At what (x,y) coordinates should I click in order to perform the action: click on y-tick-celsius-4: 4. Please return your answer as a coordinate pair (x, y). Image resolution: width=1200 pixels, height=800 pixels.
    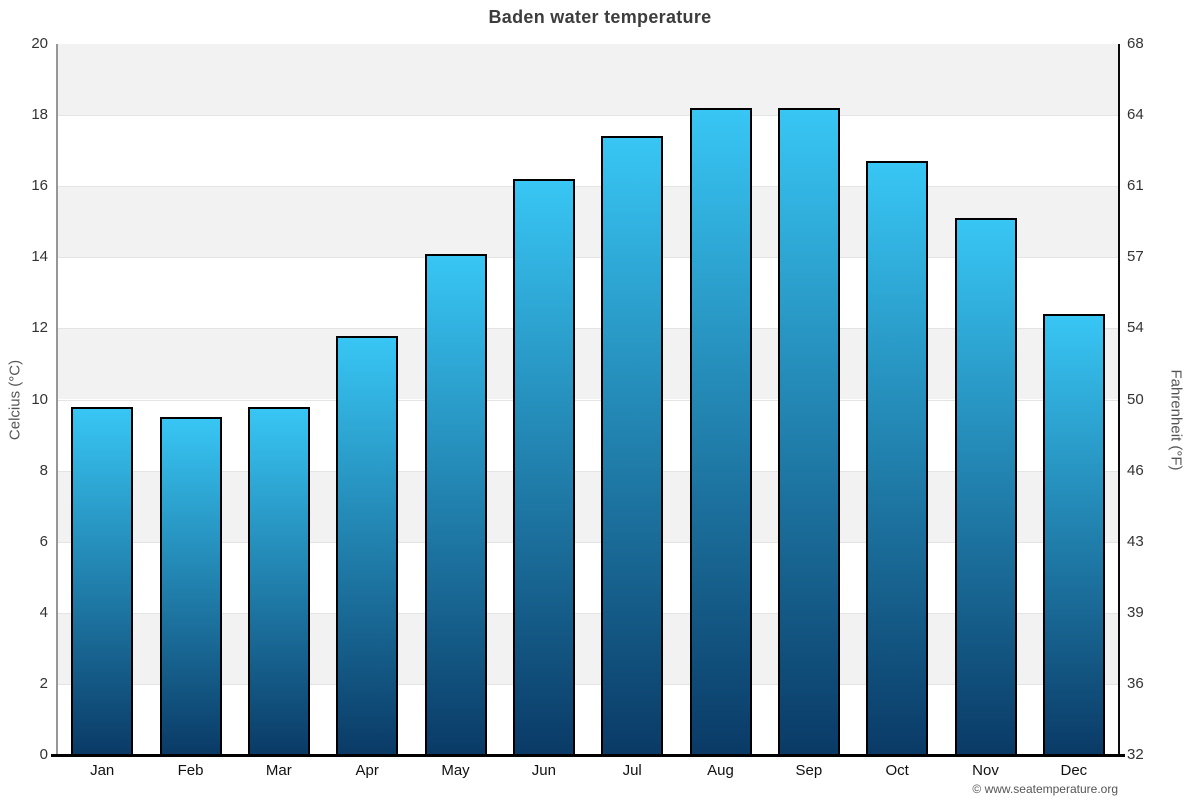
    Looking at the image, I should click on (43, 612).